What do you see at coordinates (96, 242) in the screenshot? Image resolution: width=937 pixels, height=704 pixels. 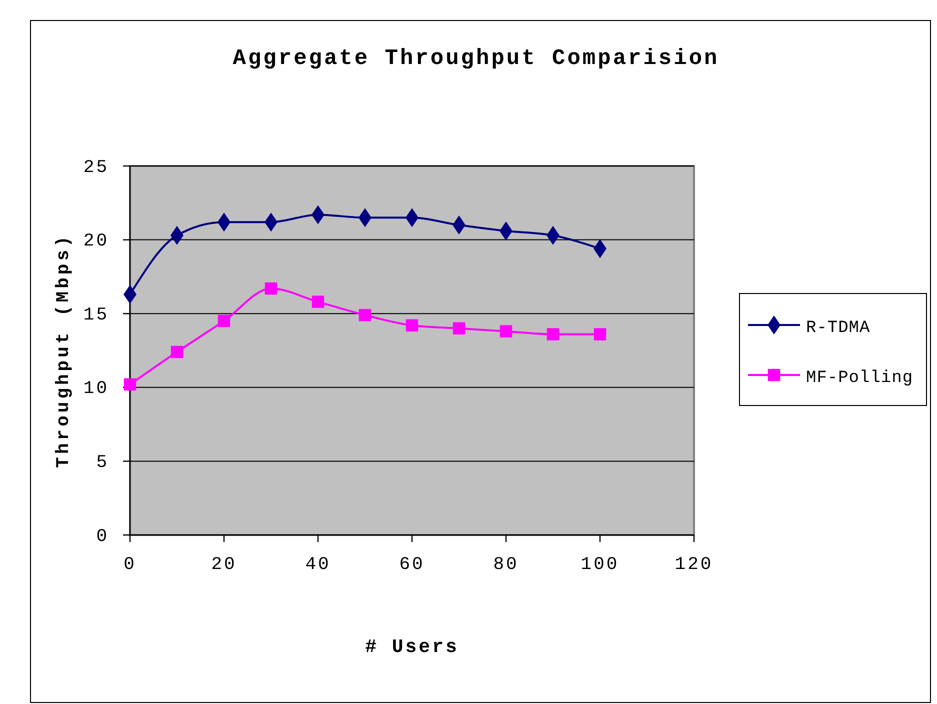 I see `y-tick-label: 20` at bounding box center [96, 242].